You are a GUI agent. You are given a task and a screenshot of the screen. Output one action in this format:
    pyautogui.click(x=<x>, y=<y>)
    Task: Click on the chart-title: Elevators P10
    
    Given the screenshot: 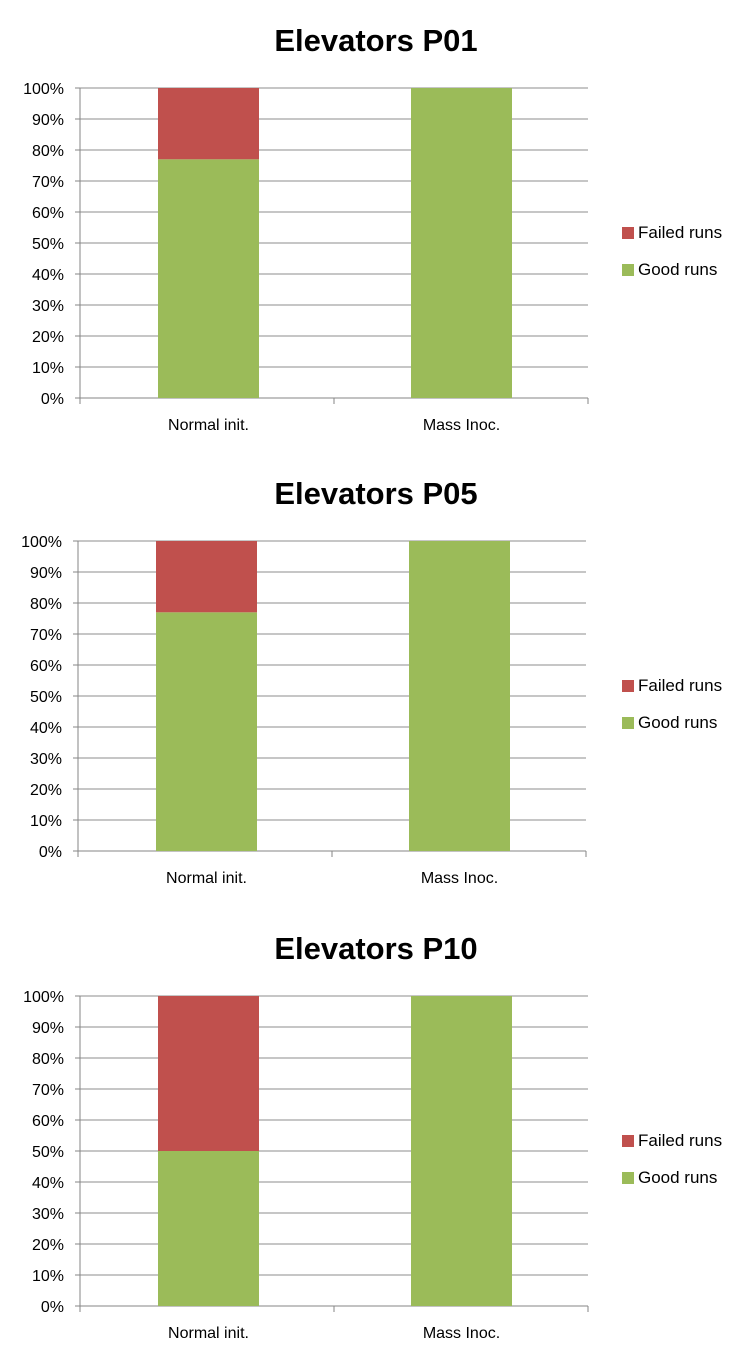 What is the action you would take?
    pyautogui.click(x=375, y=948)
    